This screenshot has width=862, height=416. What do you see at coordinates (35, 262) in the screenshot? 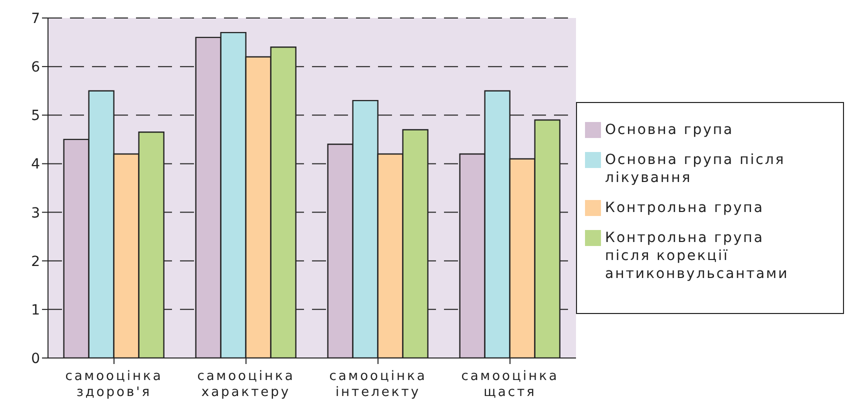
I see `y-tick-label: 2` at bounding box center [35, 262].